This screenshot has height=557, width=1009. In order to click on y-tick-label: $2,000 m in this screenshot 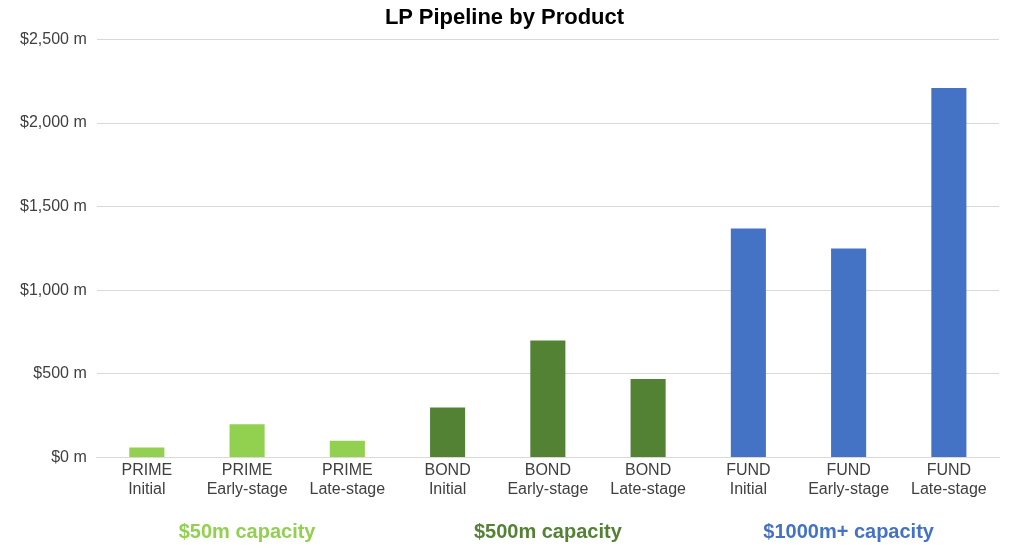, I will do `click(53, 122)`.